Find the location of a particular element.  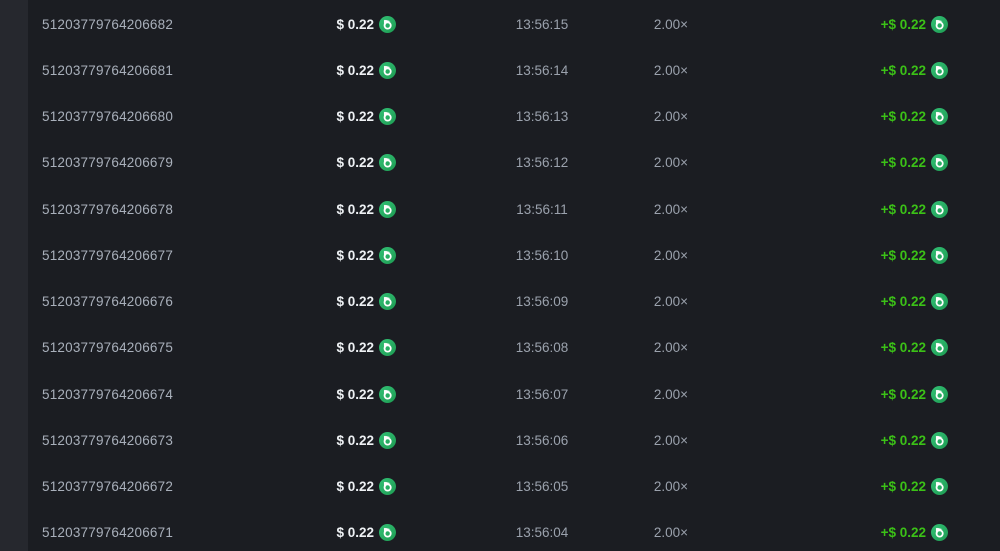

bet-row: 51203779764206673 $ 0.22 1 is located at coordinates (514, 440).